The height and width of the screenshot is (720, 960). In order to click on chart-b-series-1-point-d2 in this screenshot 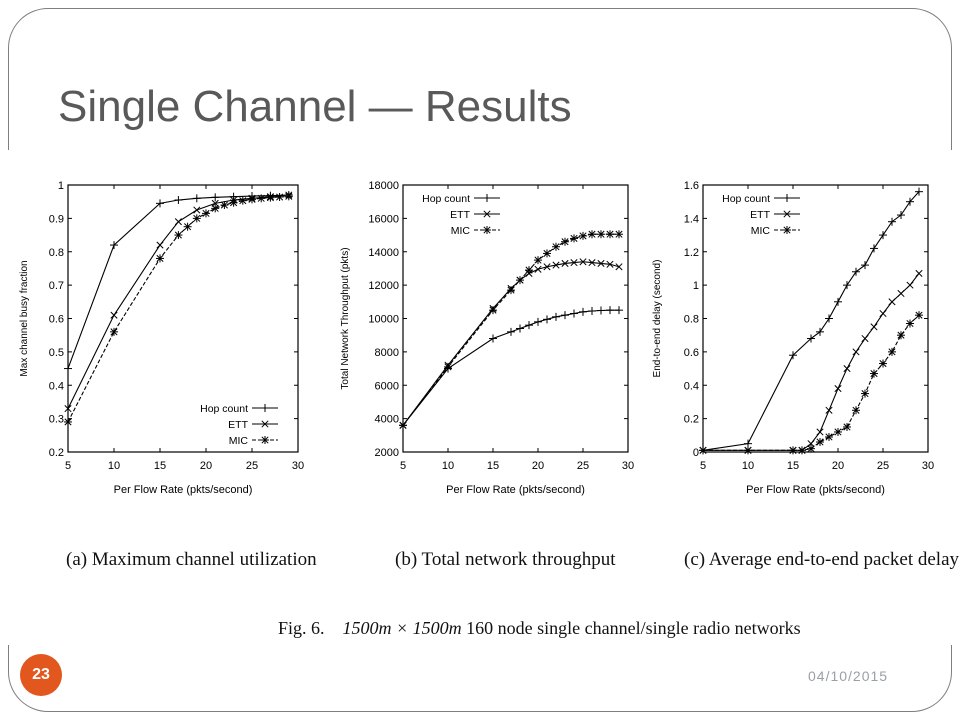, I will do `click(538, 269)`.